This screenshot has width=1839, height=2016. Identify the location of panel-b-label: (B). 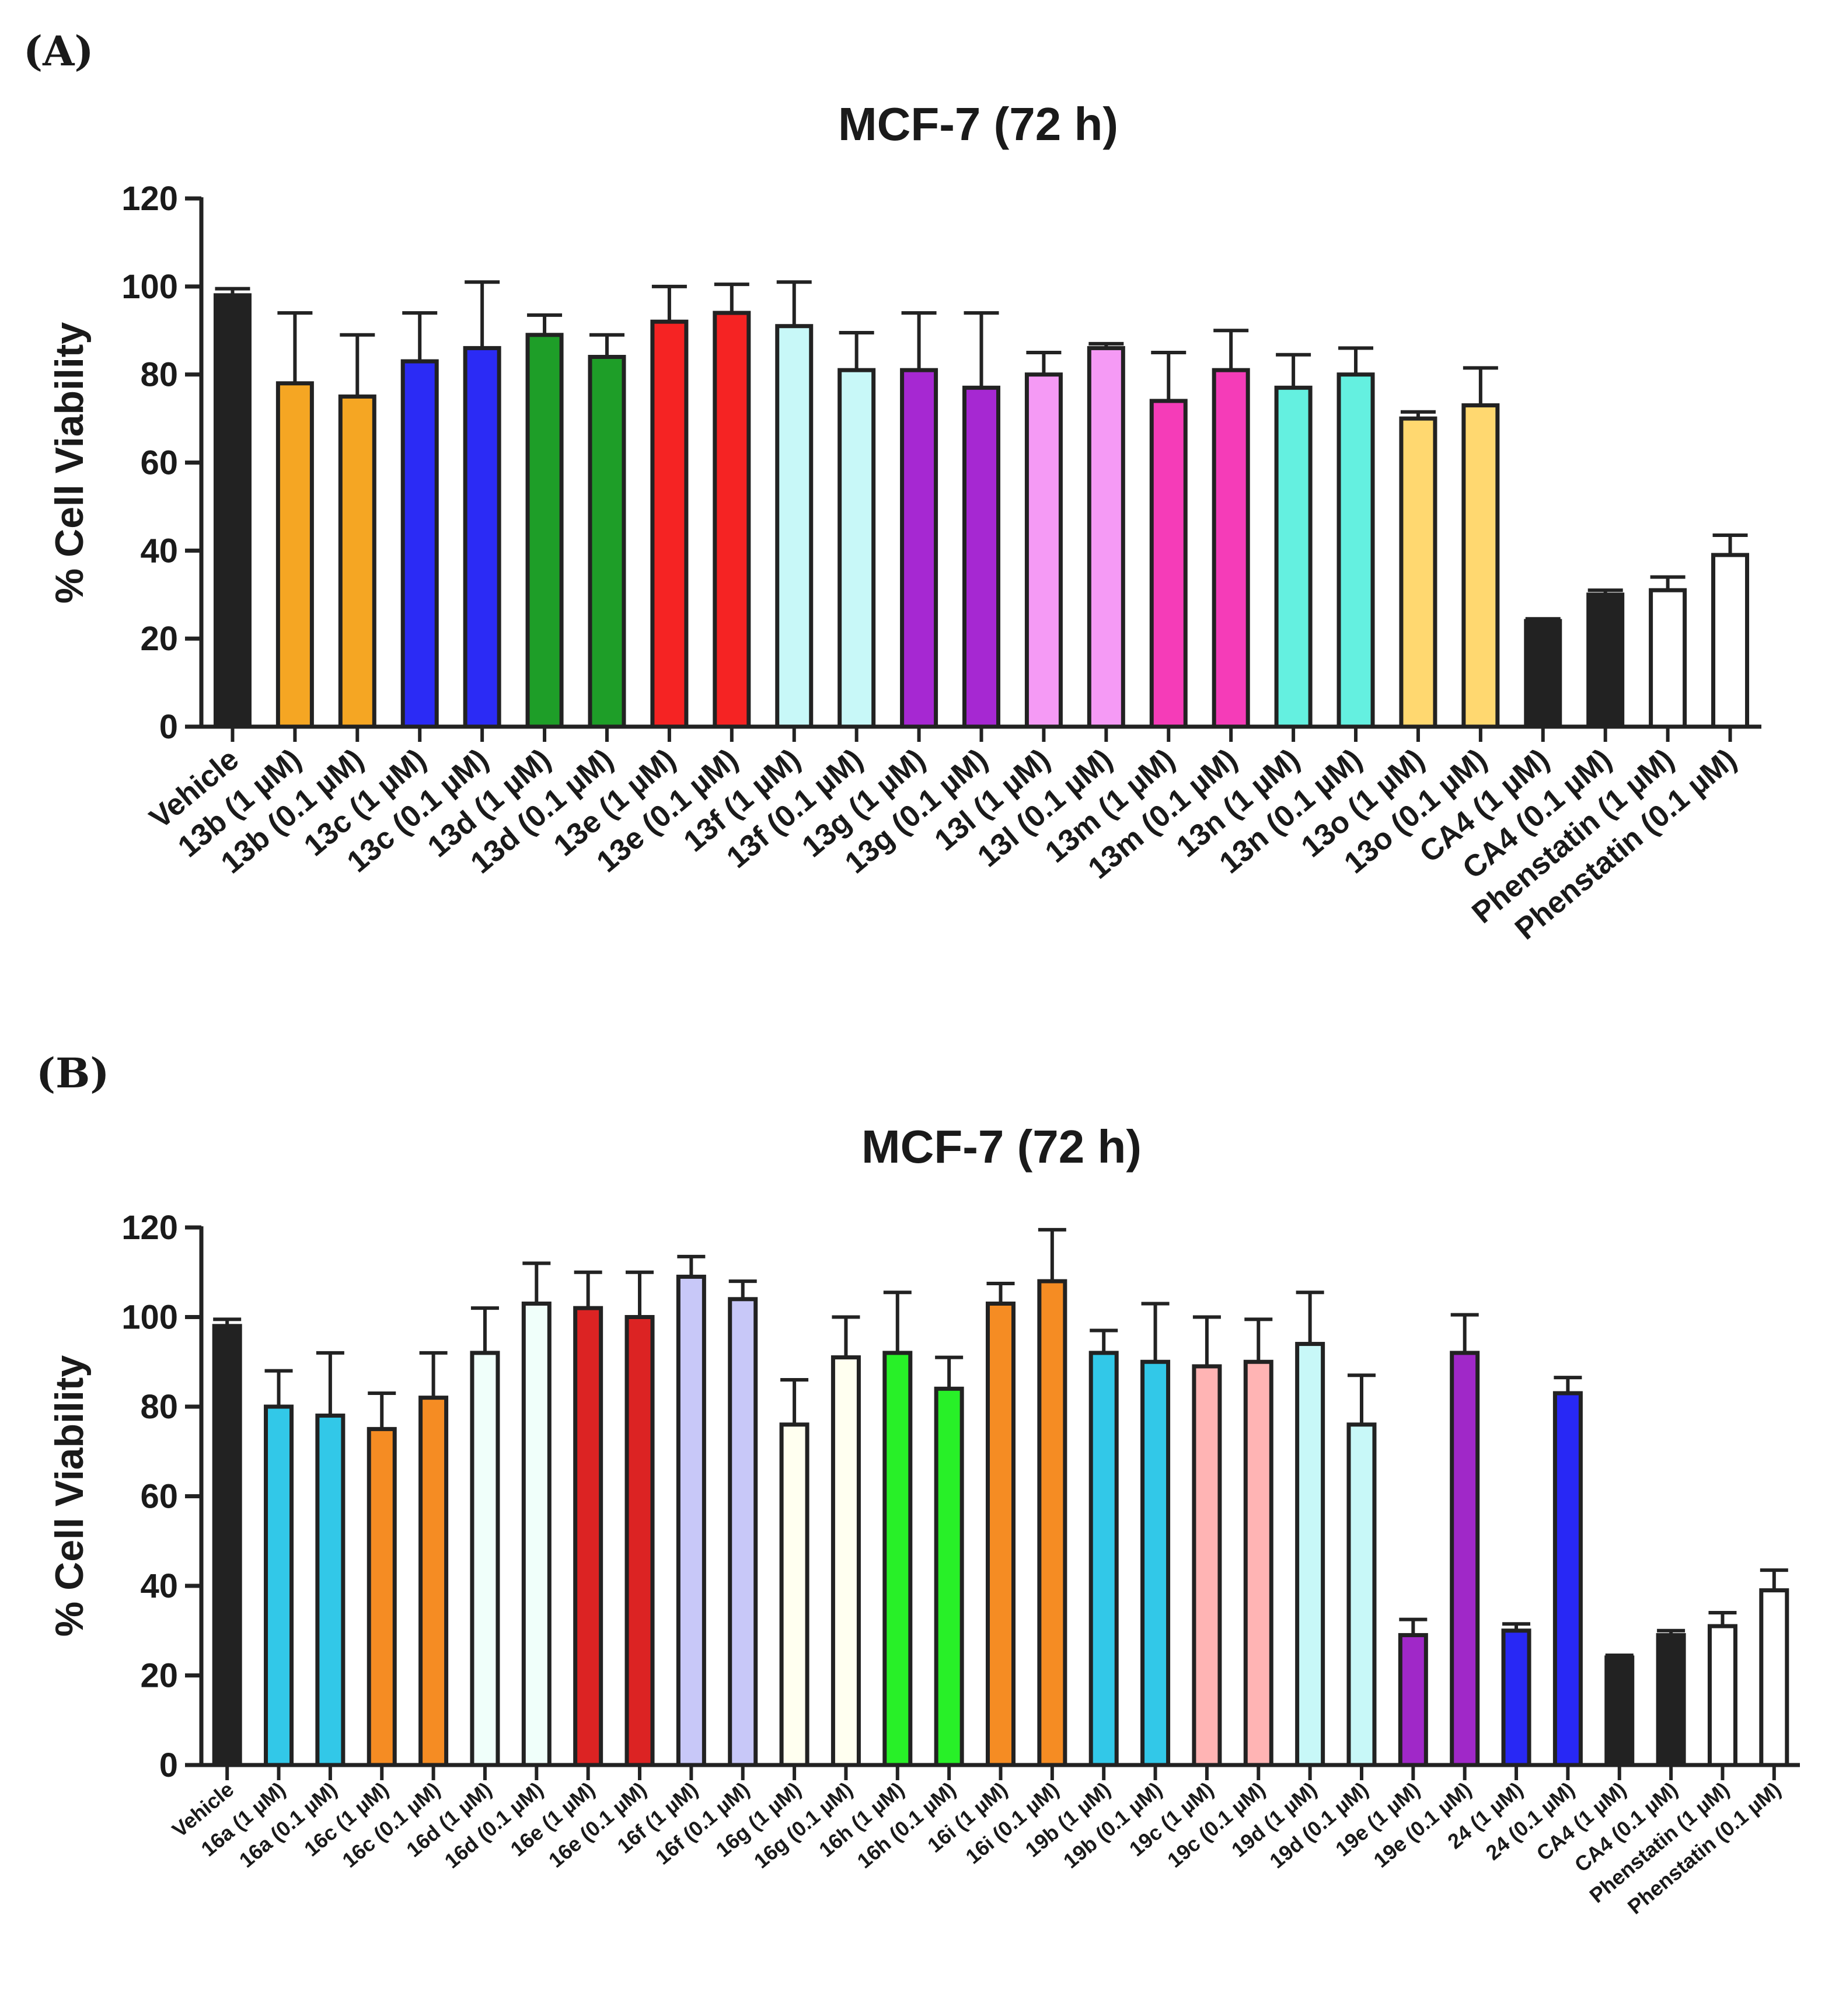
(72, 1073).